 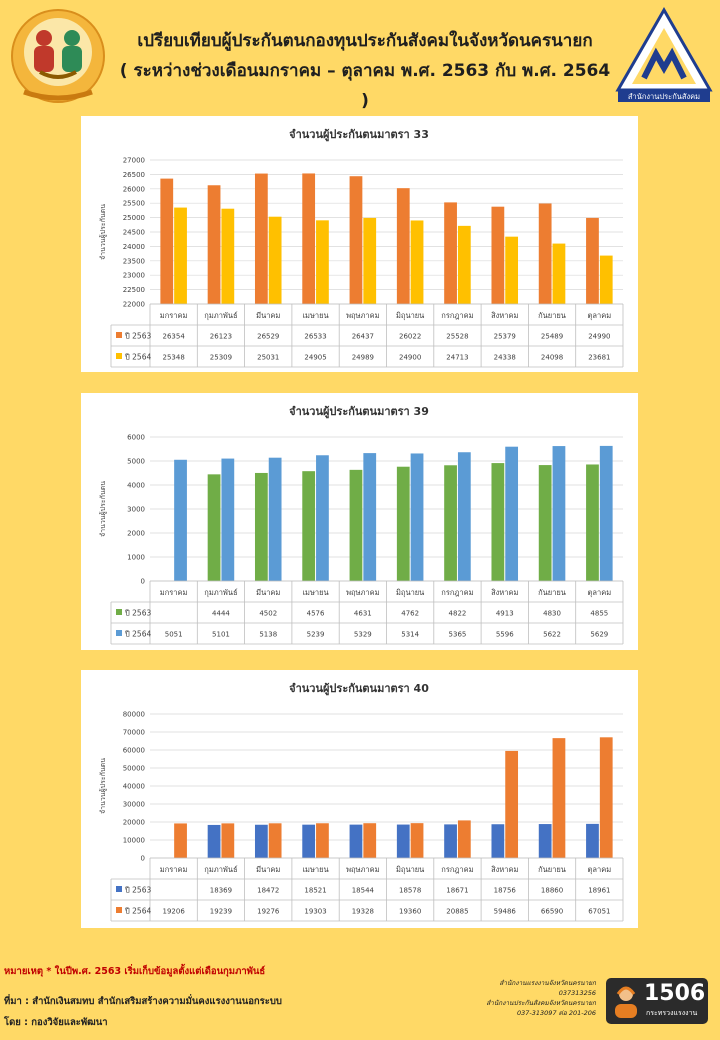 What do you see at coordinates (56, 1022) in the screenshot?
I see `author-text: โดย : กองวิจัยและพัฒนา` at bounding box center [56, 1022].